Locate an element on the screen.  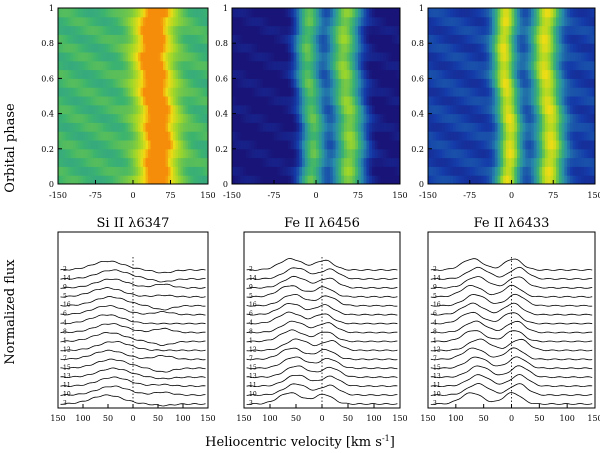
x-tick-label: 150 is located at coordinates (399, 418).